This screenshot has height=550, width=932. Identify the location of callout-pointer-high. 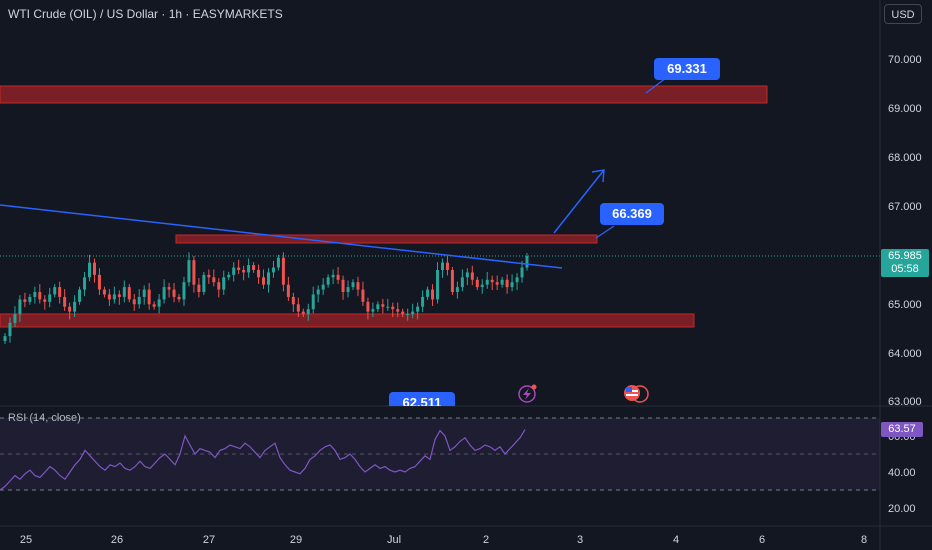
(656, 85).